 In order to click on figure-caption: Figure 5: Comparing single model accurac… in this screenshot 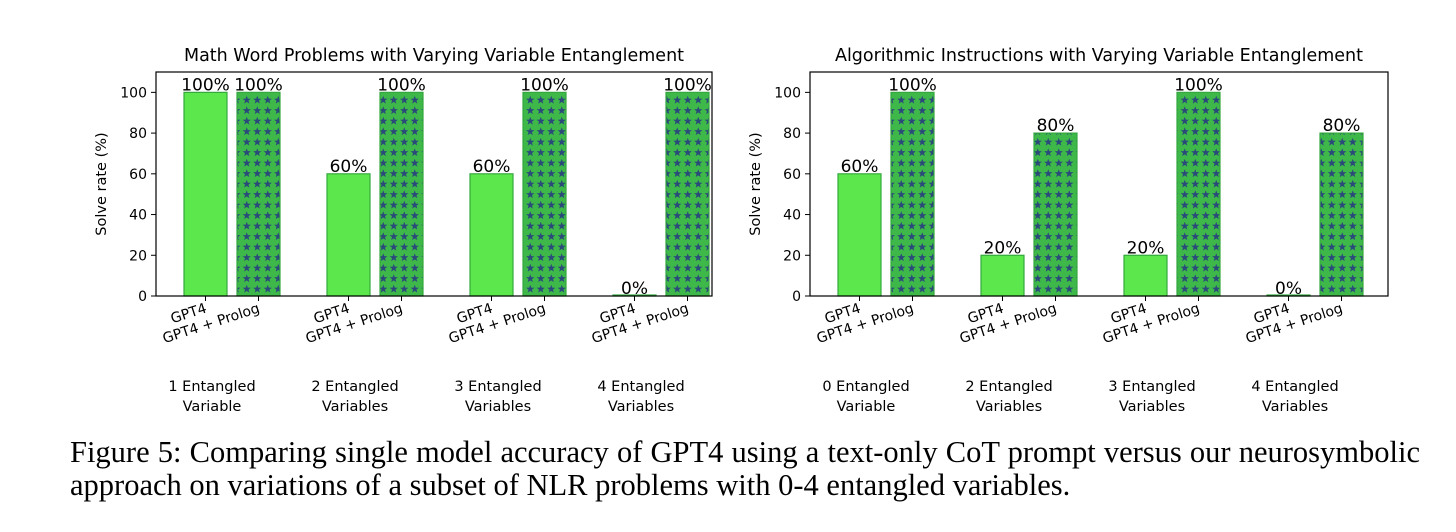, I will do `click(745, 468)`.